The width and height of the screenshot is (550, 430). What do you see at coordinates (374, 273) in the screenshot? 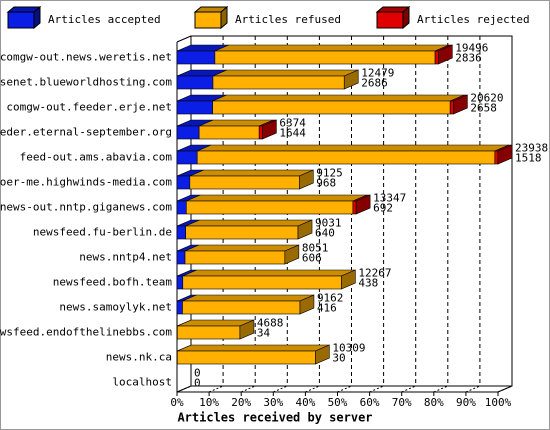
I see `total-label: 12267` at bounding box center [374, 273].